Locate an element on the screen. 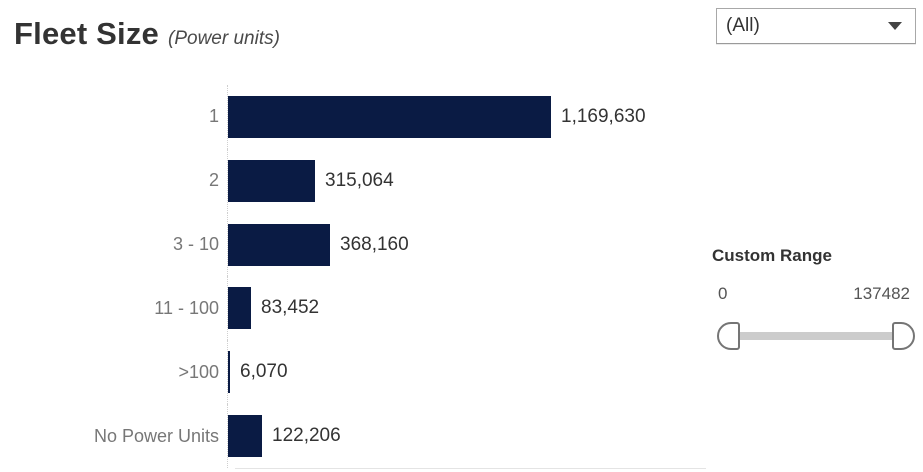  custom-range-slider is located at coordinates (816, 336).